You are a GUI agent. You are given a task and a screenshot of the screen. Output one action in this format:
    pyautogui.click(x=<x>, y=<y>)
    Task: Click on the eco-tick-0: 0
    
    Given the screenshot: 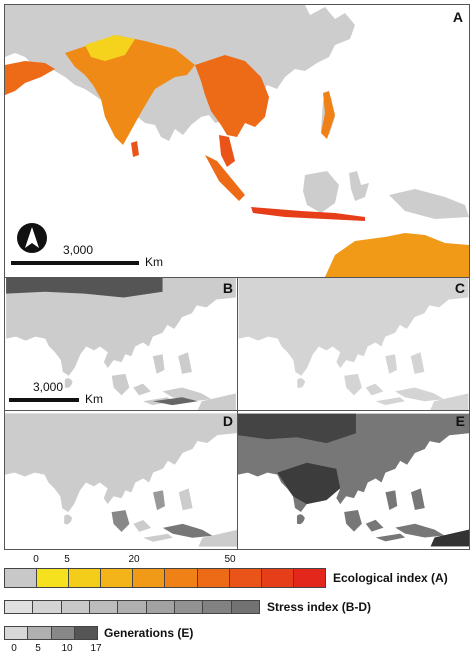 What is the action you would take?
    pyautogui.click(x=36, y=559)
    